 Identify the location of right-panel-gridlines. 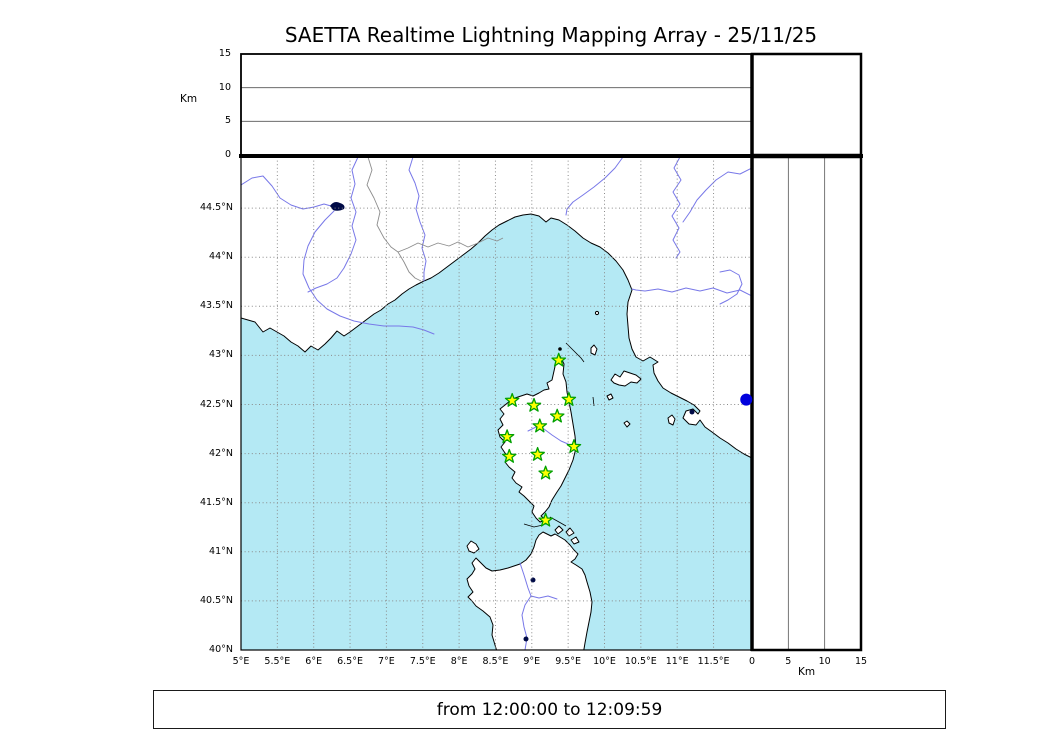
(806, 403).